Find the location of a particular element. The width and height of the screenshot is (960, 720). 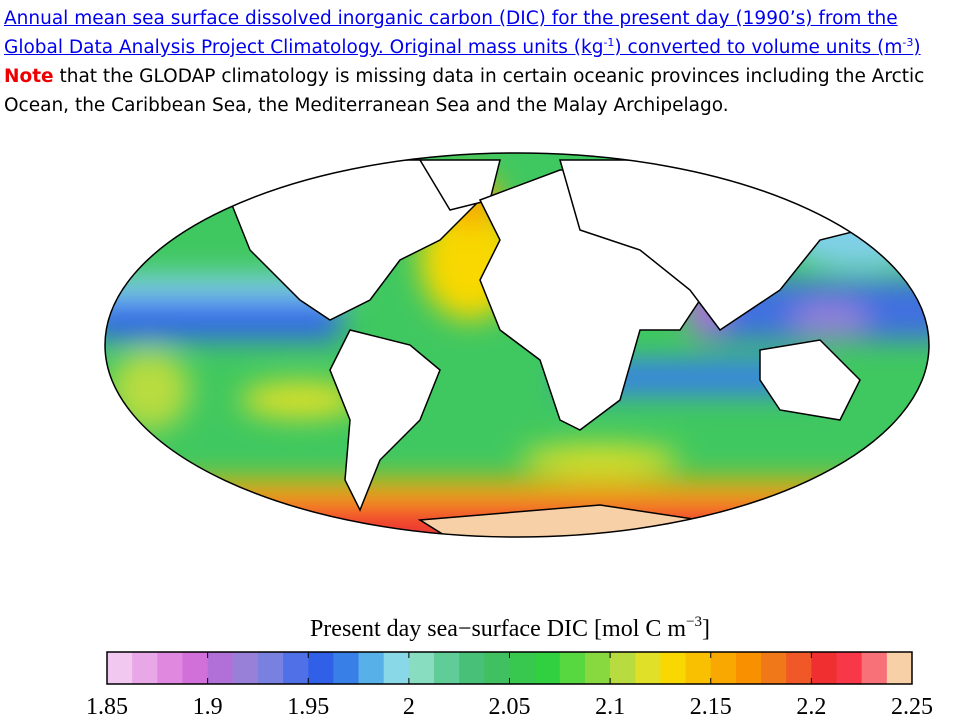

title-text: ] is located at coordinates (706, 629).